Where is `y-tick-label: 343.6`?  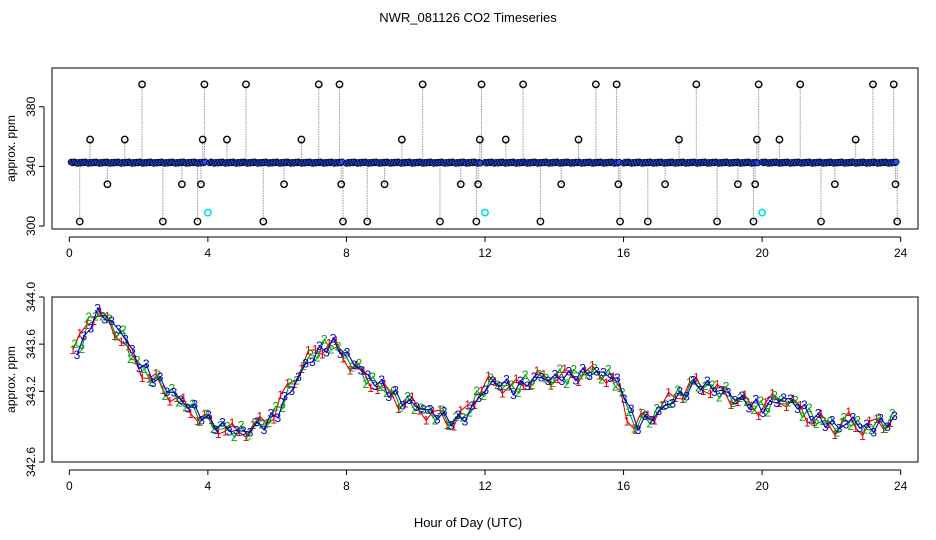
y-tick-label: 343.6 is located at coordinates (31, 344).